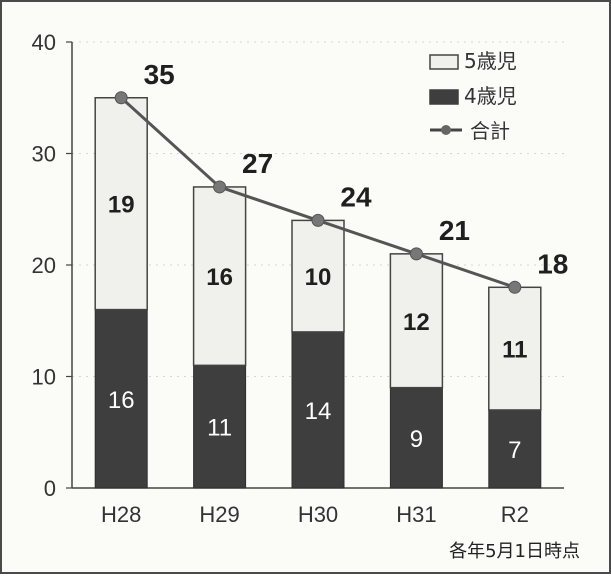 The height and width of the screenshot is (576, 611). I want to click on x-tick-label-R2: R2, so click(515, 514).